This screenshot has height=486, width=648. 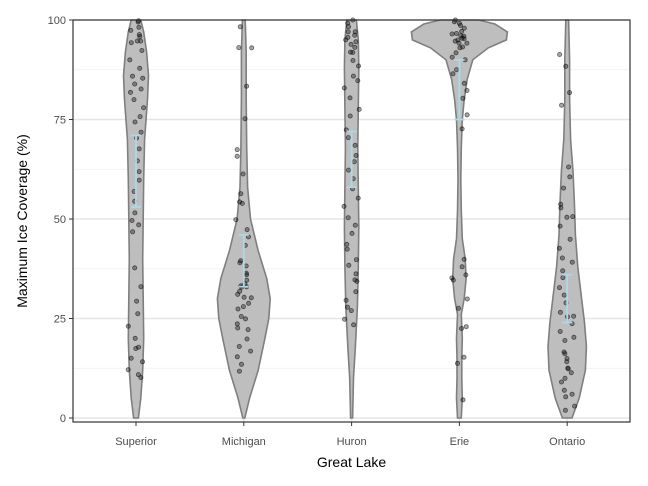 What do you see at coordinates (460, 442) in the screenshot?
I see `x-tick-label-erie: Erie` at bounding box center [460, 442].